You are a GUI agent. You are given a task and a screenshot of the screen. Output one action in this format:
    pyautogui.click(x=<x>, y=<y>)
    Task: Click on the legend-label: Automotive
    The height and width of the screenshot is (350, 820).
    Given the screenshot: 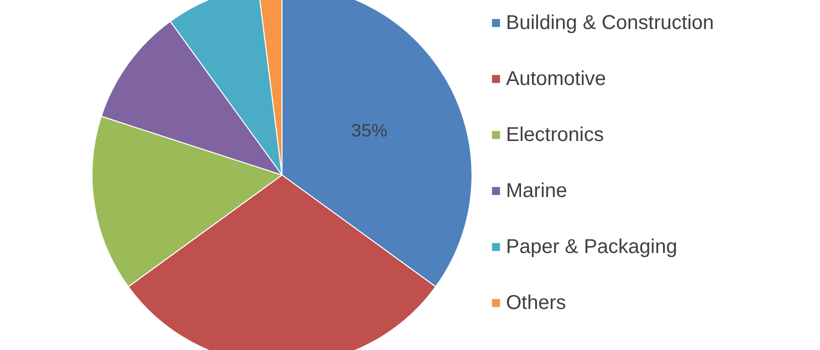 What is the action you would take?
    pyautogui.click(x=556, y=79)
    